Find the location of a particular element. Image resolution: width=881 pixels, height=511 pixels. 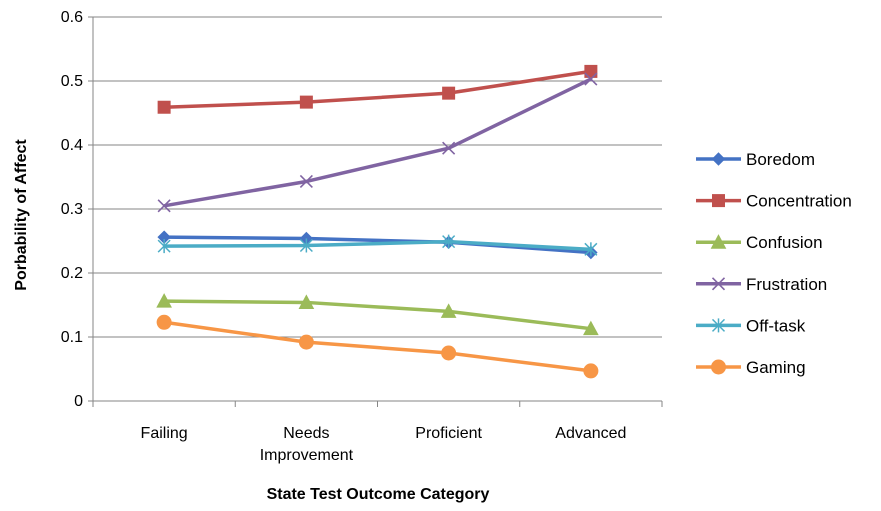

y-tick-label: 0.2 is located at coordinates (72, 273).